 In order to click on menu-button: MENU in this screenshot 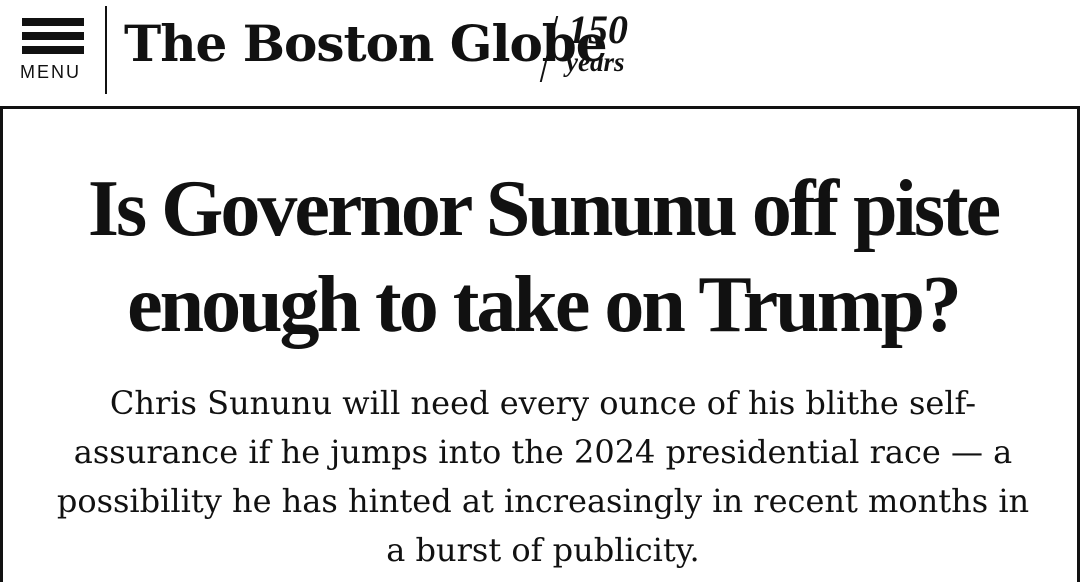, I will do `click(54, 53)`.